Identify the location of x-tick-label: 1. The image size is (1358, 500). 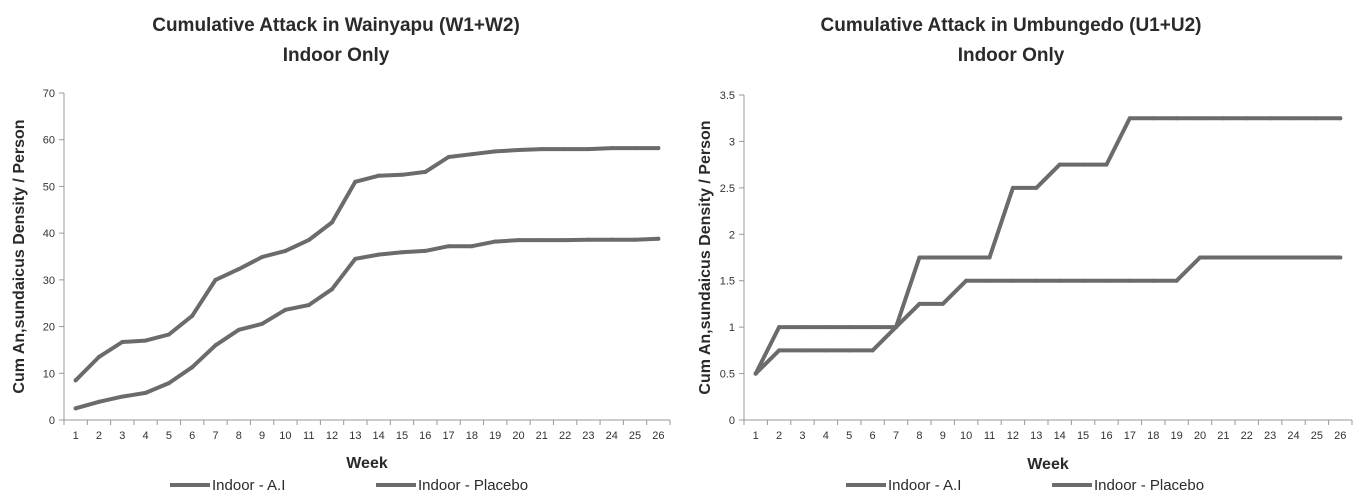
(756, 436).